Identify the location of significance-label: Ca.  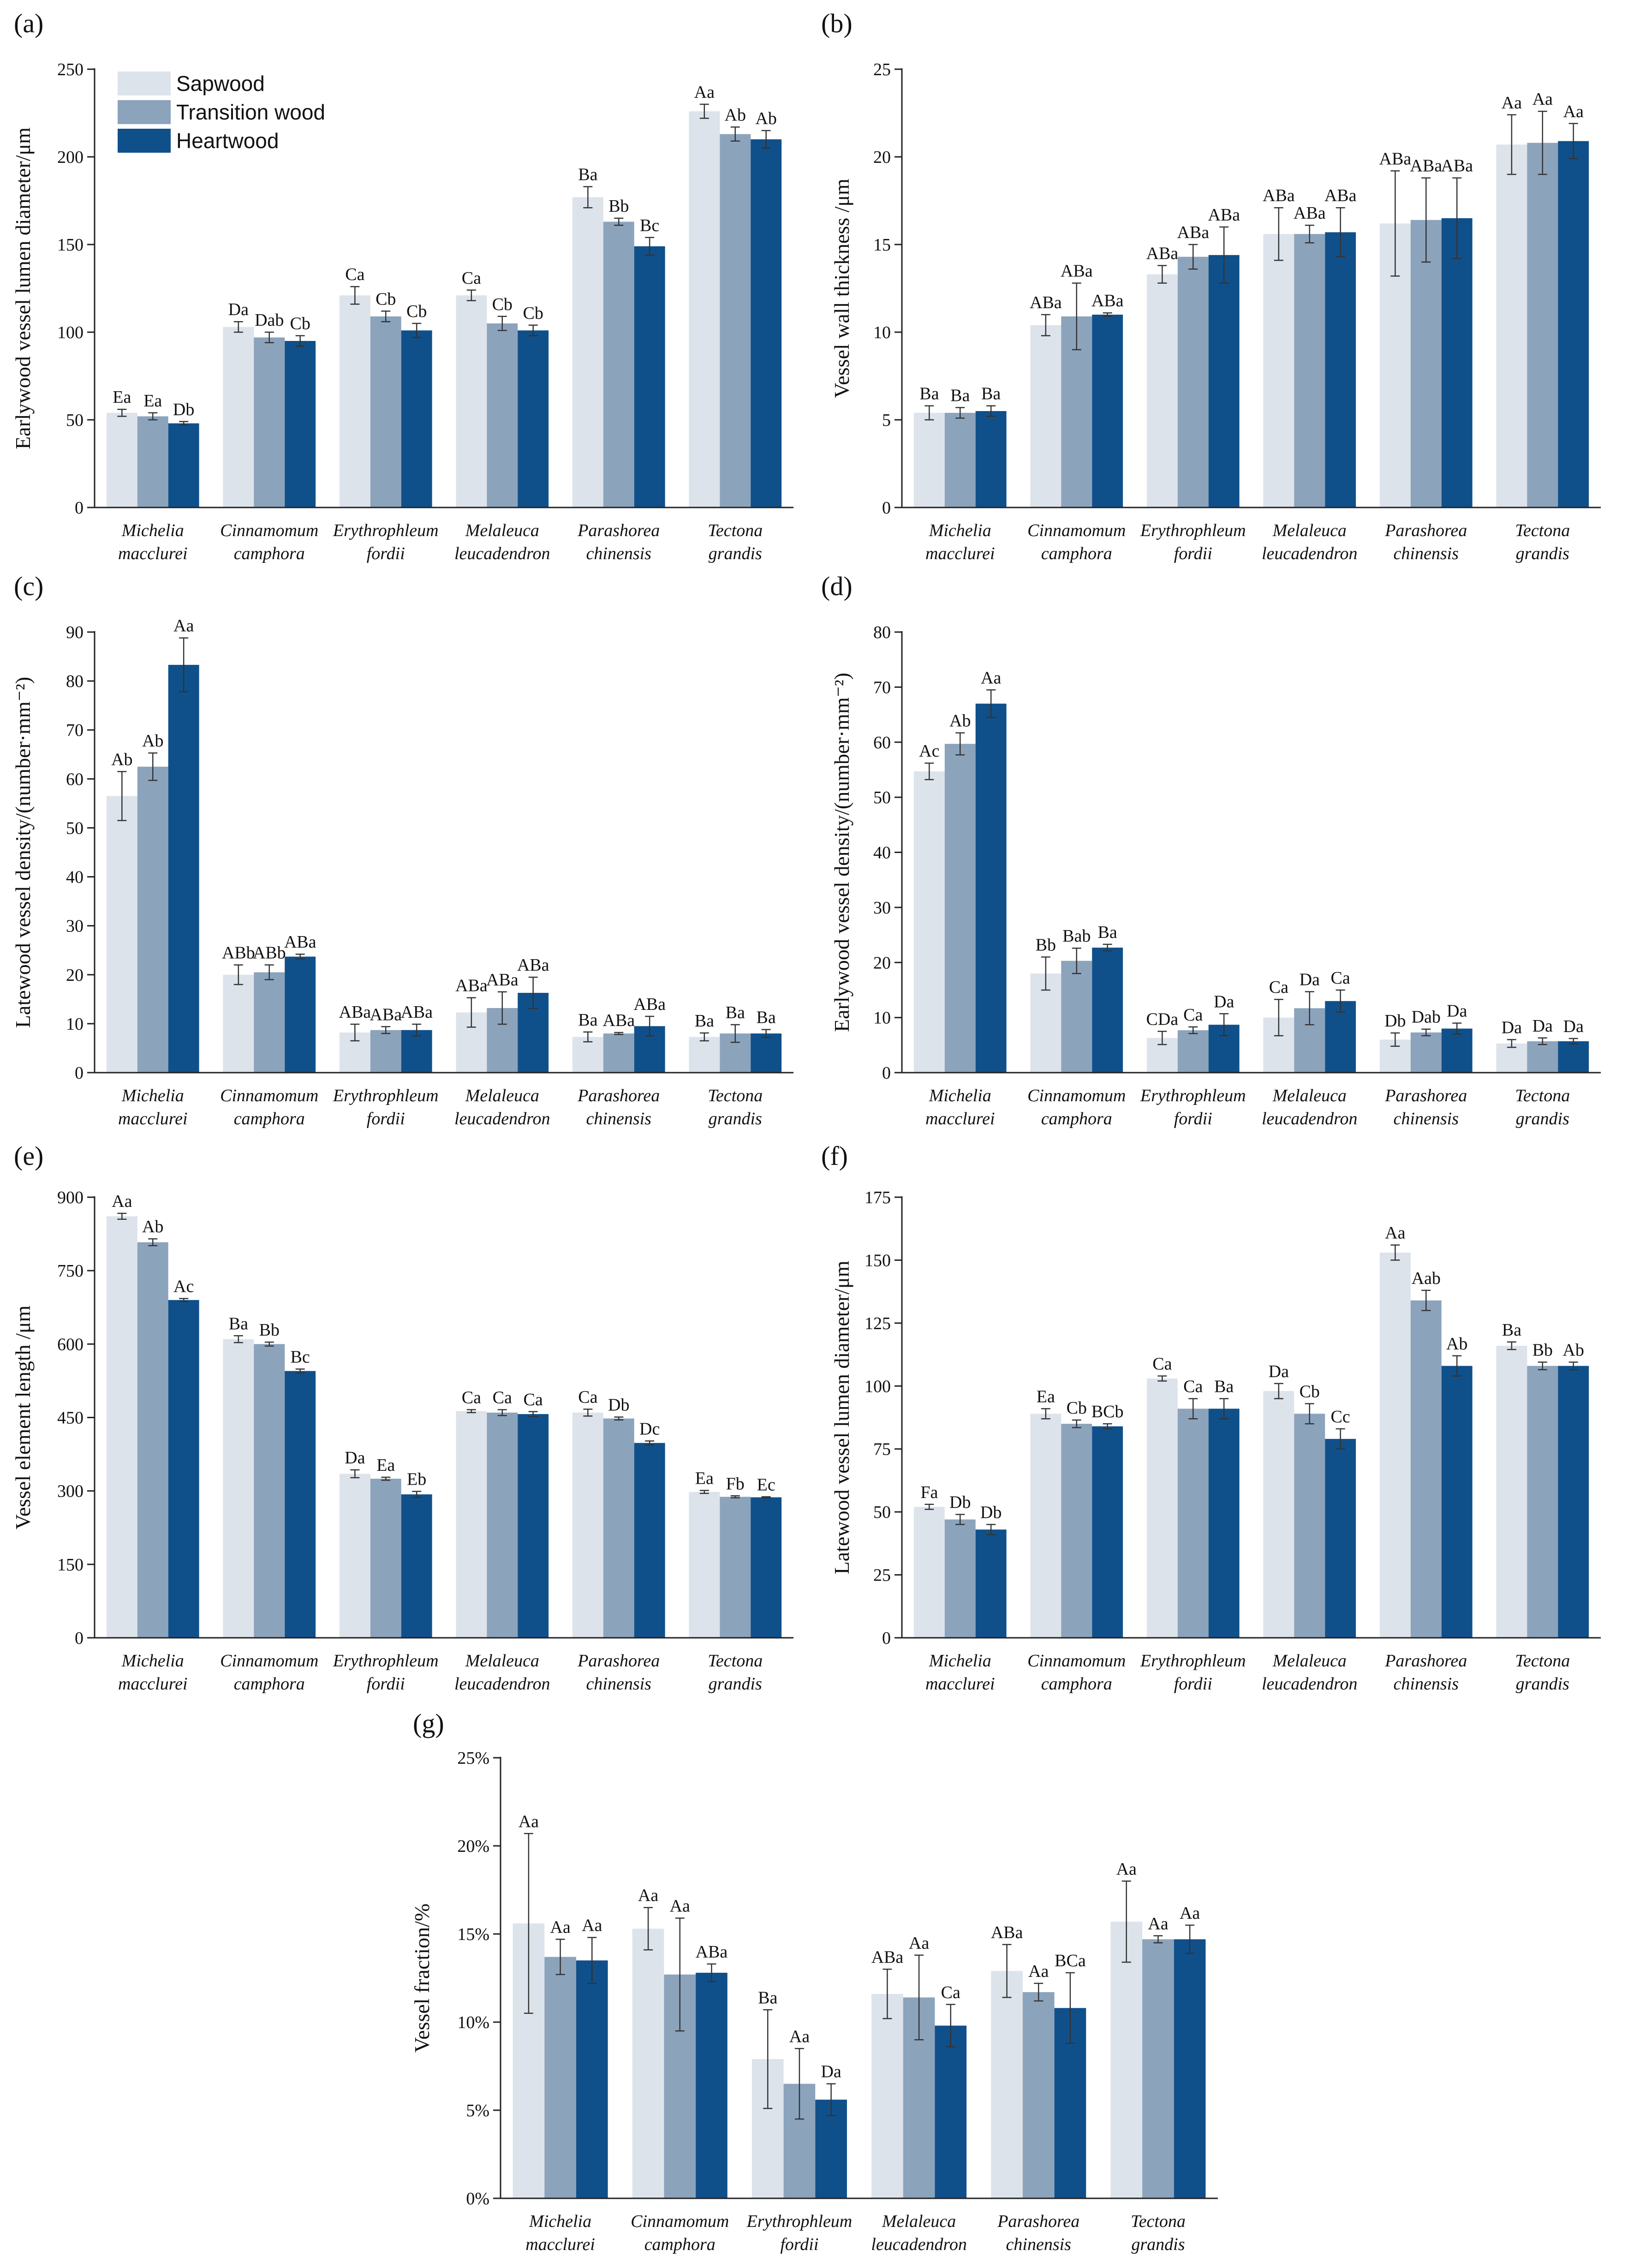
(502, 1398).